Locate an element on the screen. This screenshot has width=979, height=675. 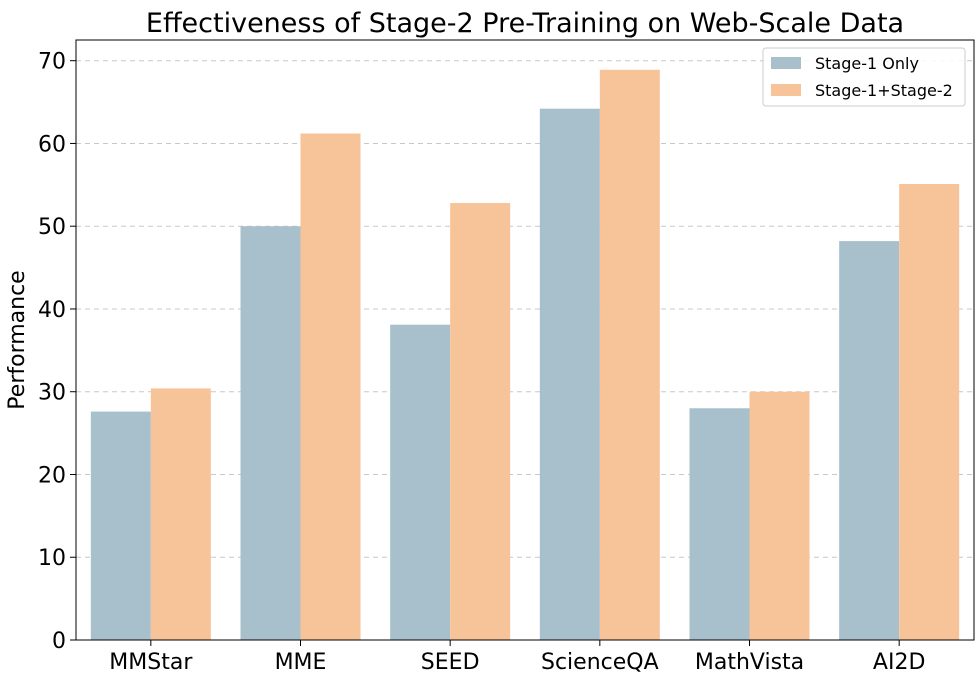
y-tick-label: 20 is located at coordinates (52, 475).